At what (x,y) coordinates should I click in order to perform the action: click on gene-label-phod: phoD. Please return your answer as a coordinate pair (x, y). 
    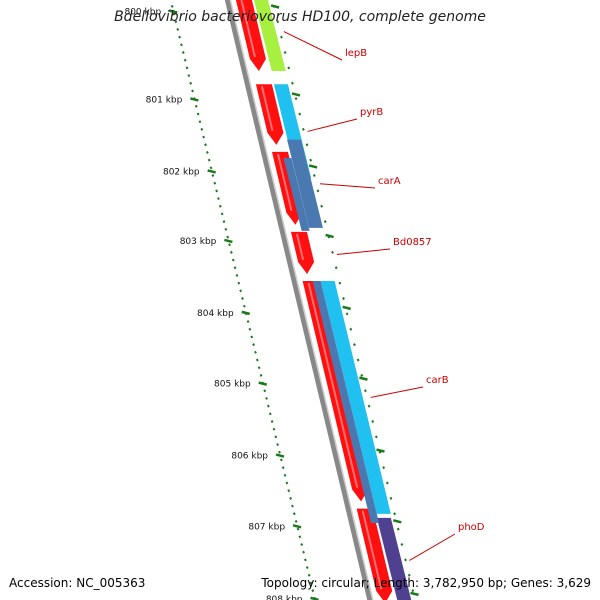
    Looking at the image, I should click on (471, 527).